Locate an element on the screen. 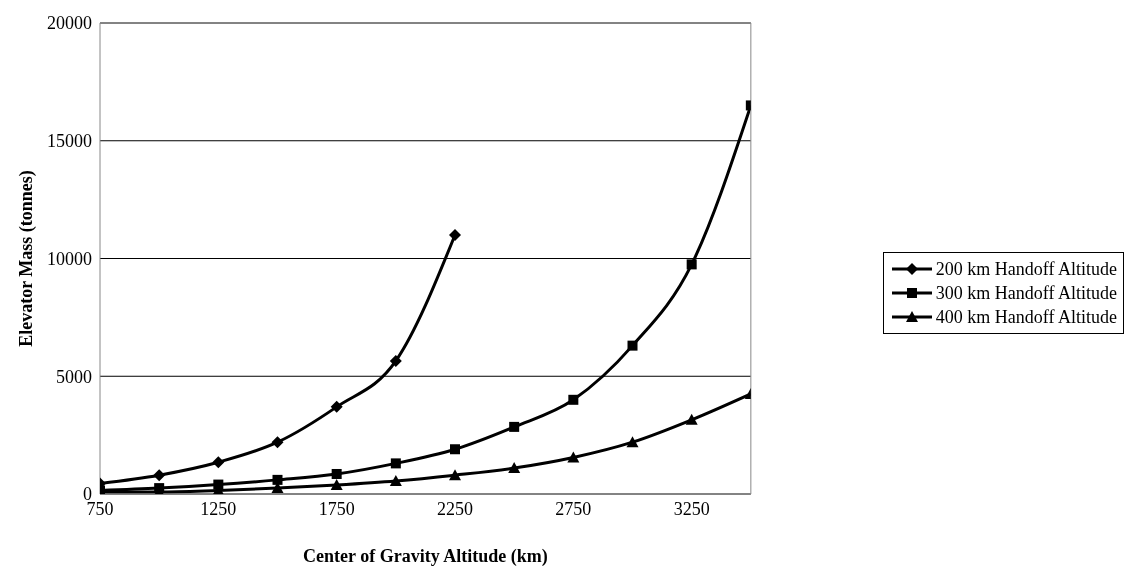 Image resolution: width=1129 pixels, height=582 pixels. y-tick-label: 20000 is located at coordinates (69, 23).